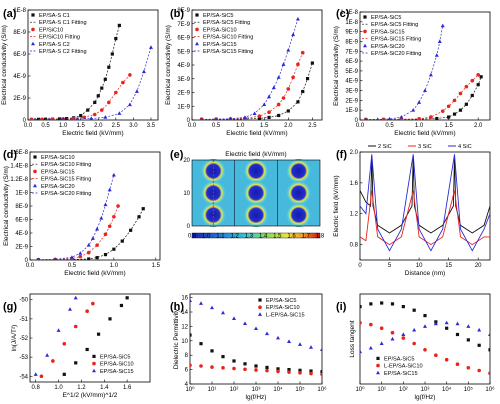 Image resolution: width=500 pixels, height=404 pixels. What do you see at coordinates (354, 153) in the screenshot?
I see `y-tick-label: 2.0` at bounding box center [354, 153].